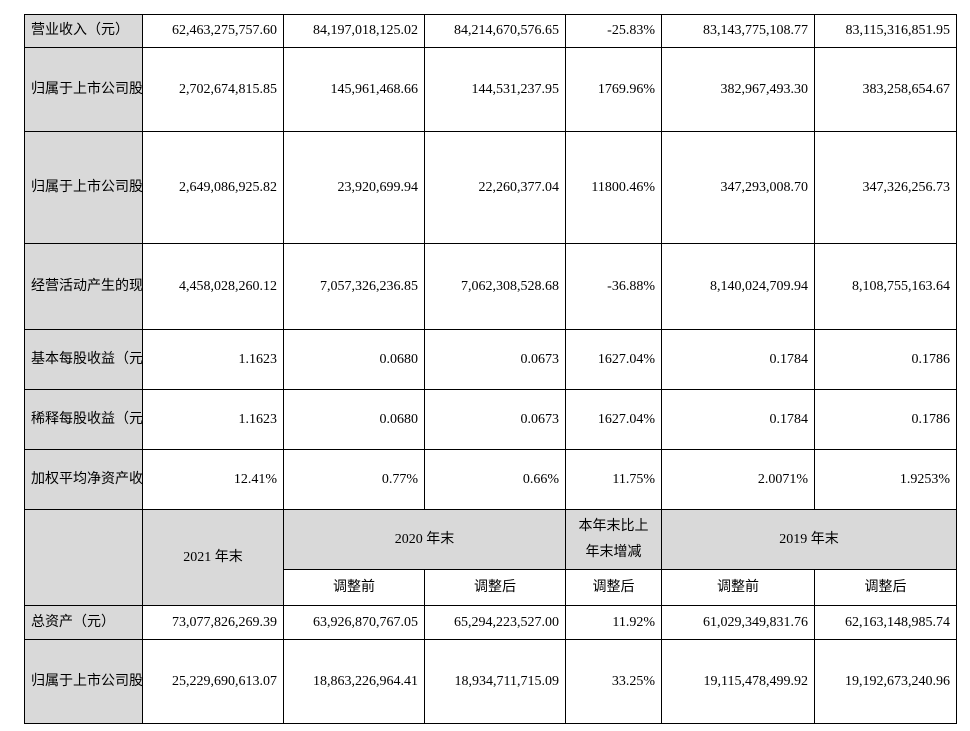 This screenshot has height=731, width=970. Describe the element at coordinates (738, 89) in the screenshot. I see `value-2019-before: 382,967,493.30` at that location.